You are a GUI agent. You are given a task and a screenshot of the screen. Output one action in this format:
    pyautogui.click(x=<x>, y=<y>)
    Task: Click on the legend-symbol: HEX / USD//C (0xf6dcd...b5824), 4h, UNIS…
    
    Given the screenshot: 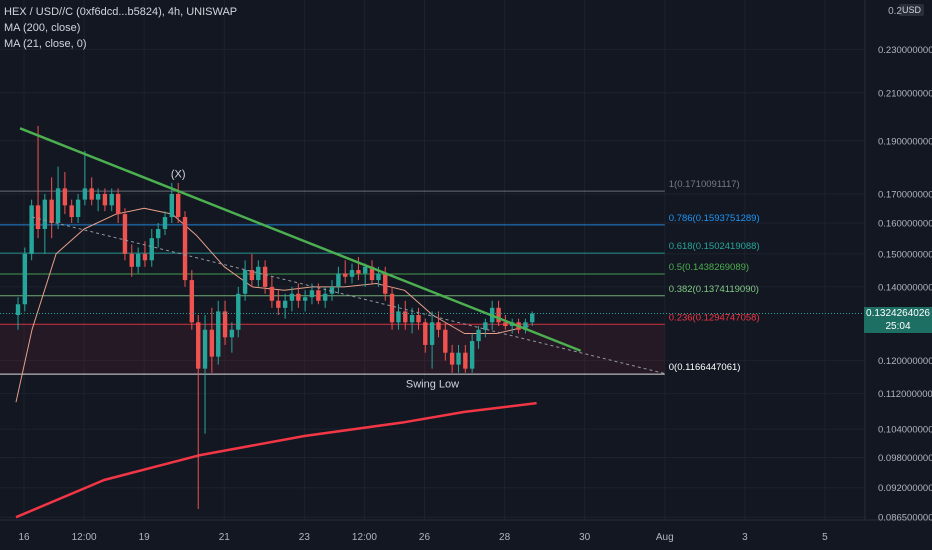 What is the action you would take?
    pyautogui.click(x=121, y=12)
    